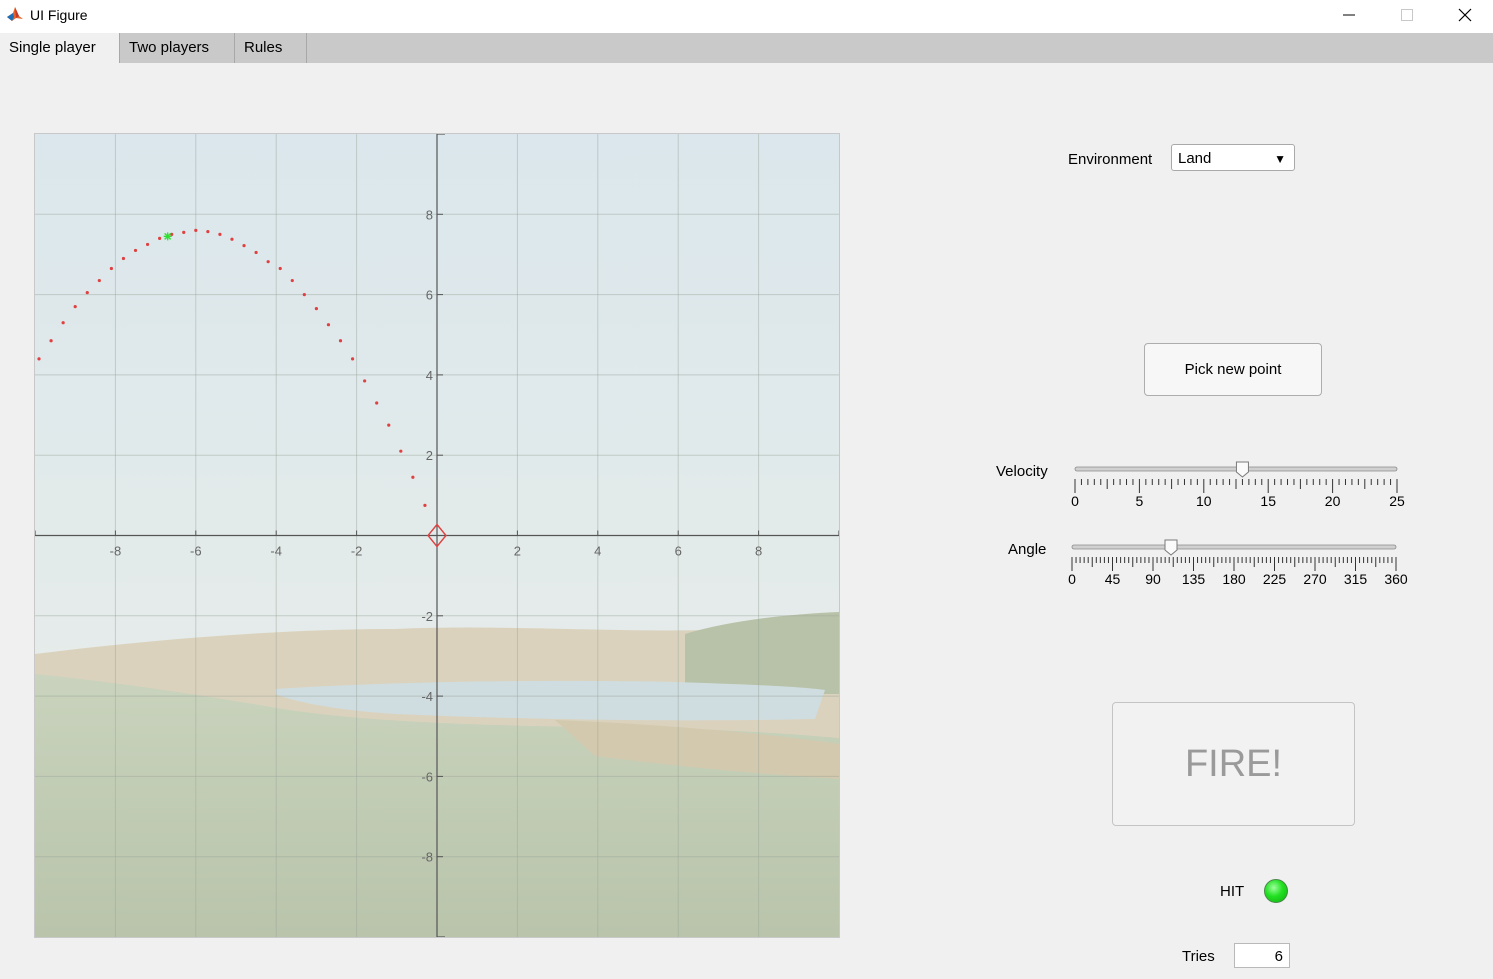 Image resolution: width=1493 pixels, height=979 pixels. I want to click on target-star-icon, so click(167, 236).